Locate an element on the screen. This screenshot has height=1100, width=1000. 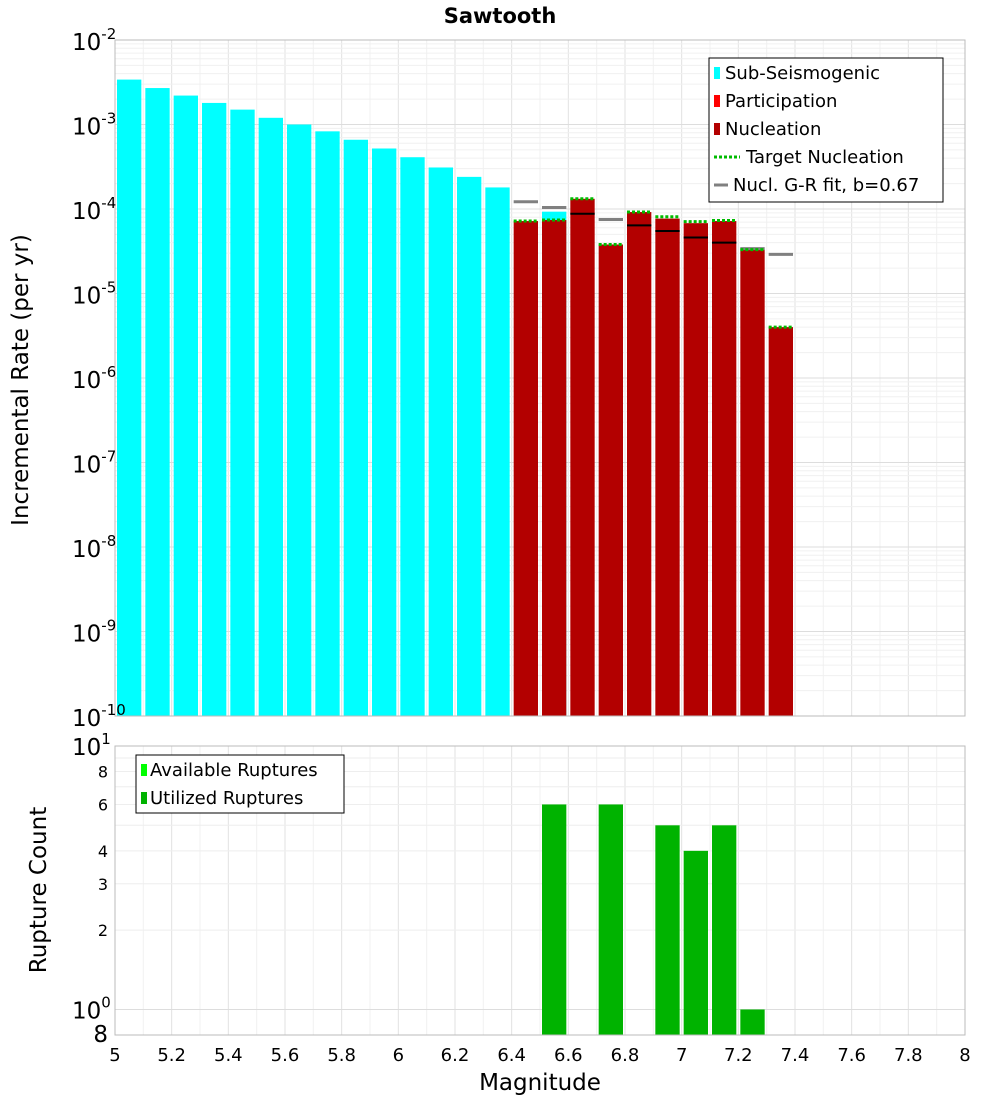
bottom-y-tick-minor: 2 is located at coordinates (103, 930).